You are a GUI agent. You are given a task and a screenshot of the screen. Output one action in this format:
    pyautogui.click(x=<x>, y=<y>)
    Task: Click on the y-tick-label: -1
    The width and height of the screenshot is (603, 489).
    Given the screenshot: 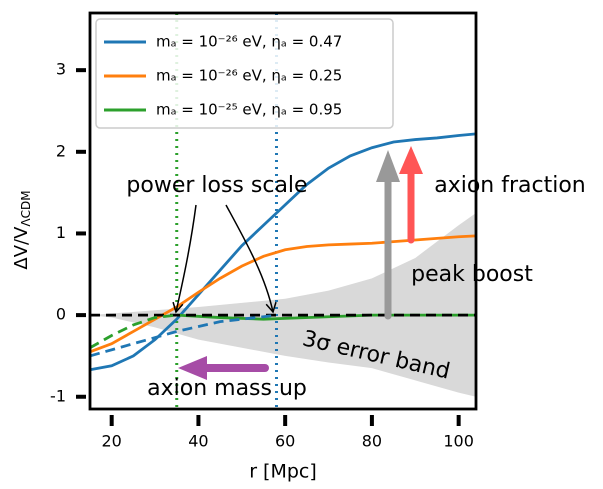 What is the action you would take?
    pyautogui.click(x=58, y=395)
    